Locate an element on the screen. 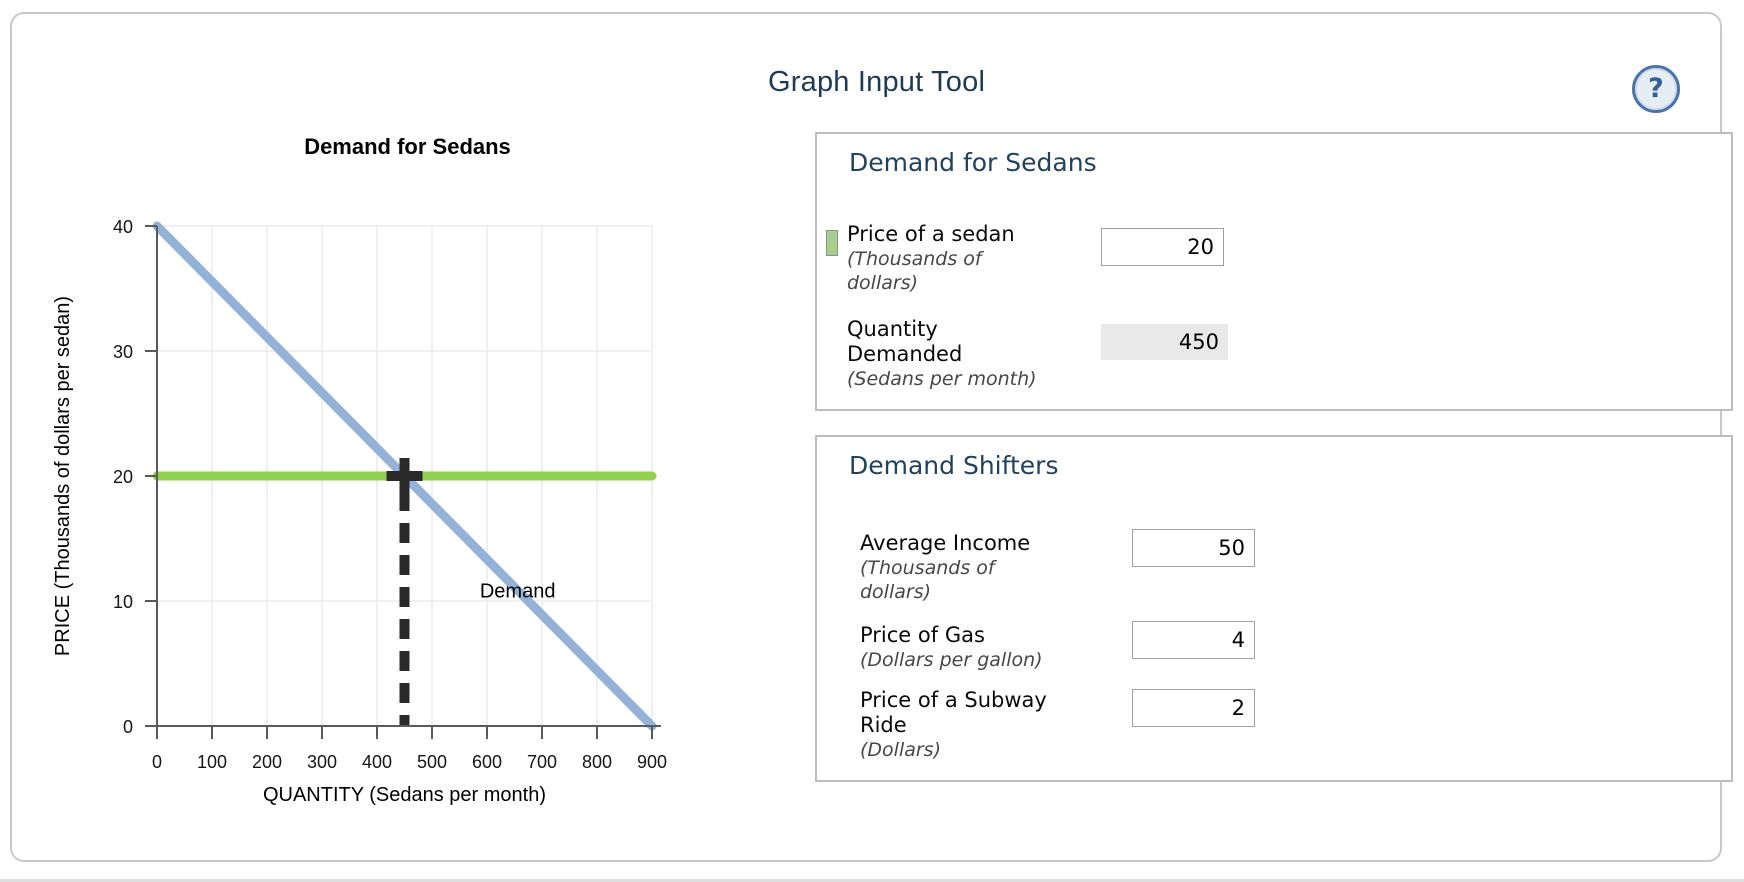 The height and width of the screenshot is (882, 1744). average-income-units: (Thousands of dollars) is located at coordinates (927, 580).